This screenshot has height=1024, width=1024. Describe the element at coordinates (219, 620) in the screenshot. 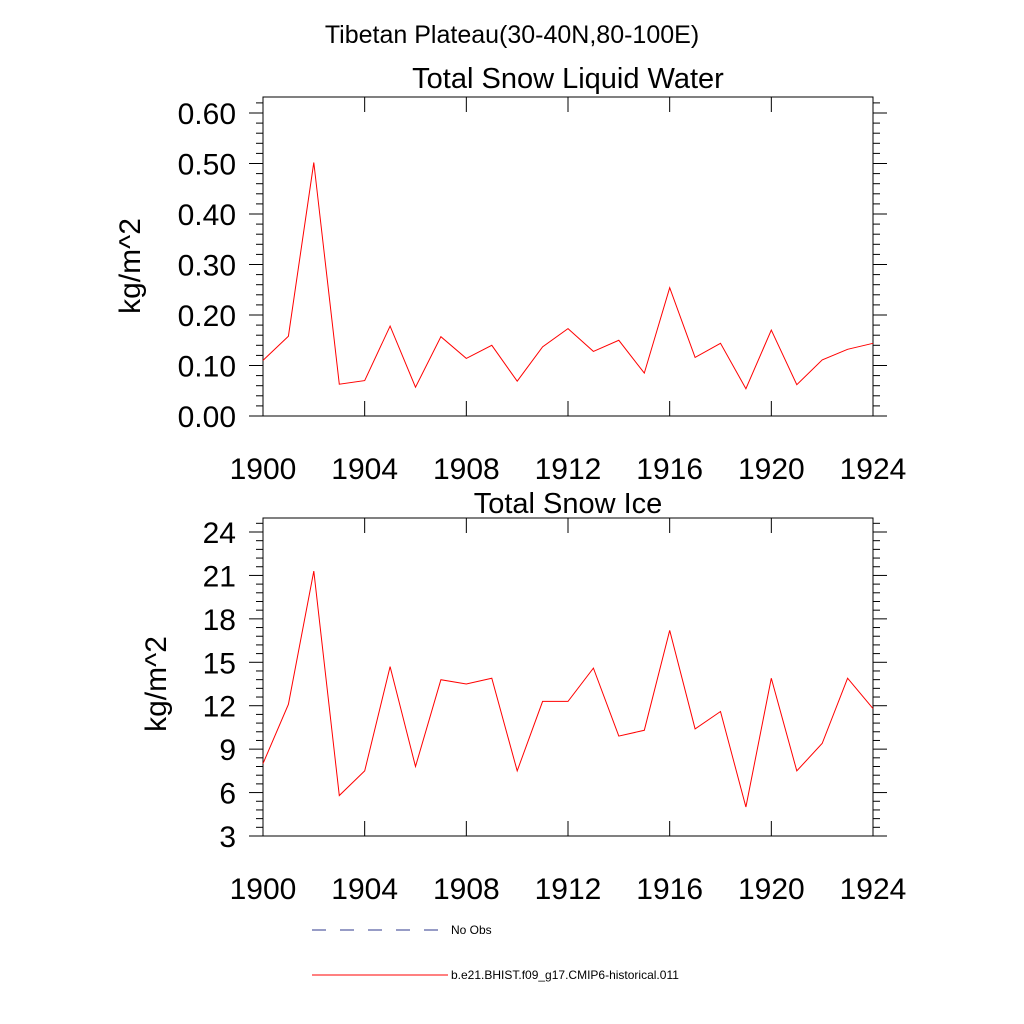

I see `y-tick-label: 18` at that location.